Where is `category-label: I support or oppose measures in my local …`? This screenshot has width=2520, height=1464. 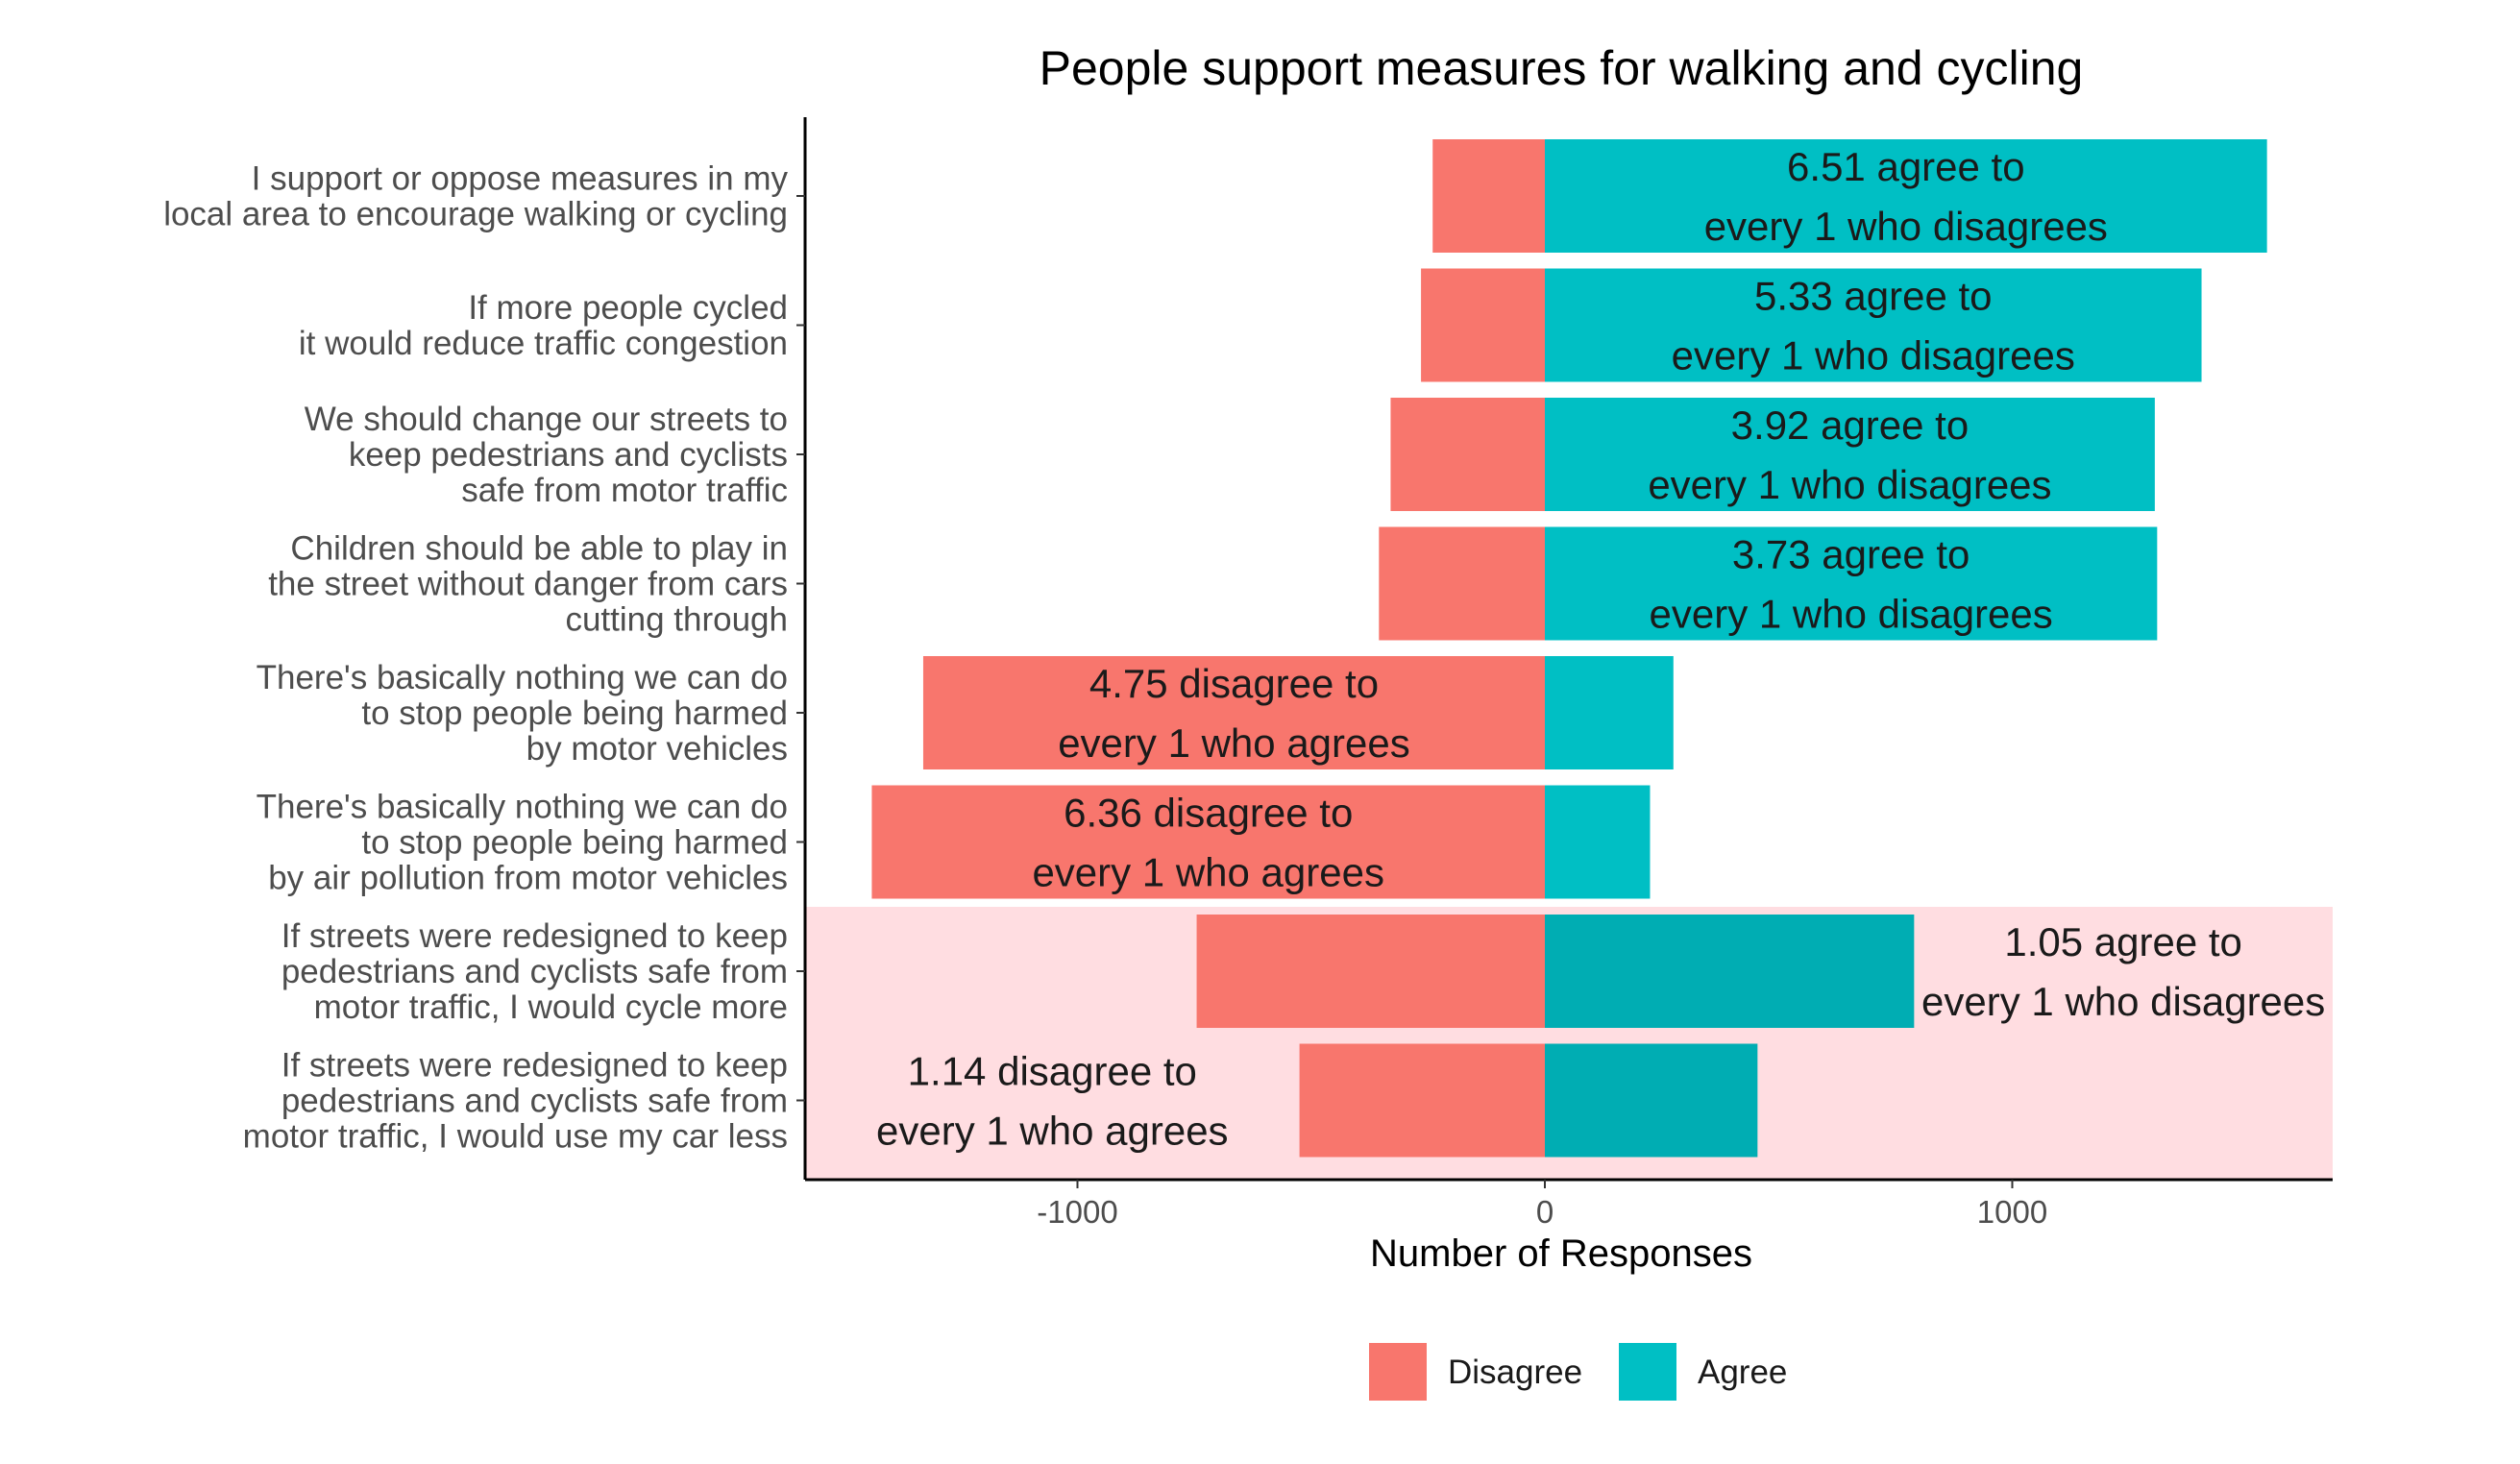
category-label: I support or oppose measures in my local … is located at coordinates (476, 196).